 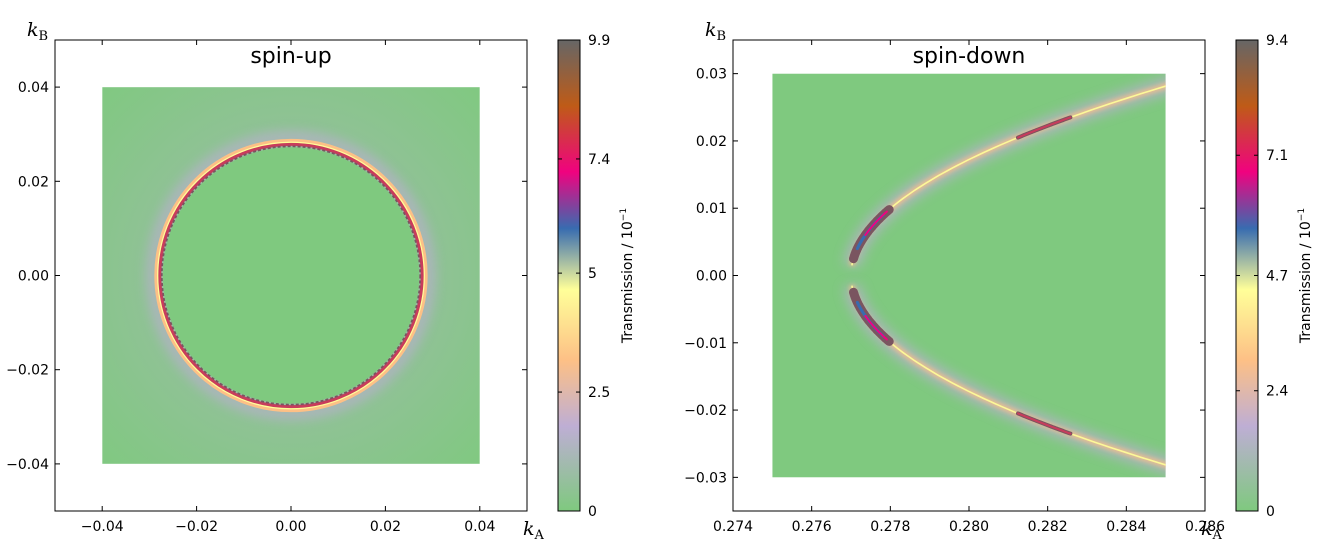 I want to click on branch-lower-streak-core, so click(x=1044, y=423).